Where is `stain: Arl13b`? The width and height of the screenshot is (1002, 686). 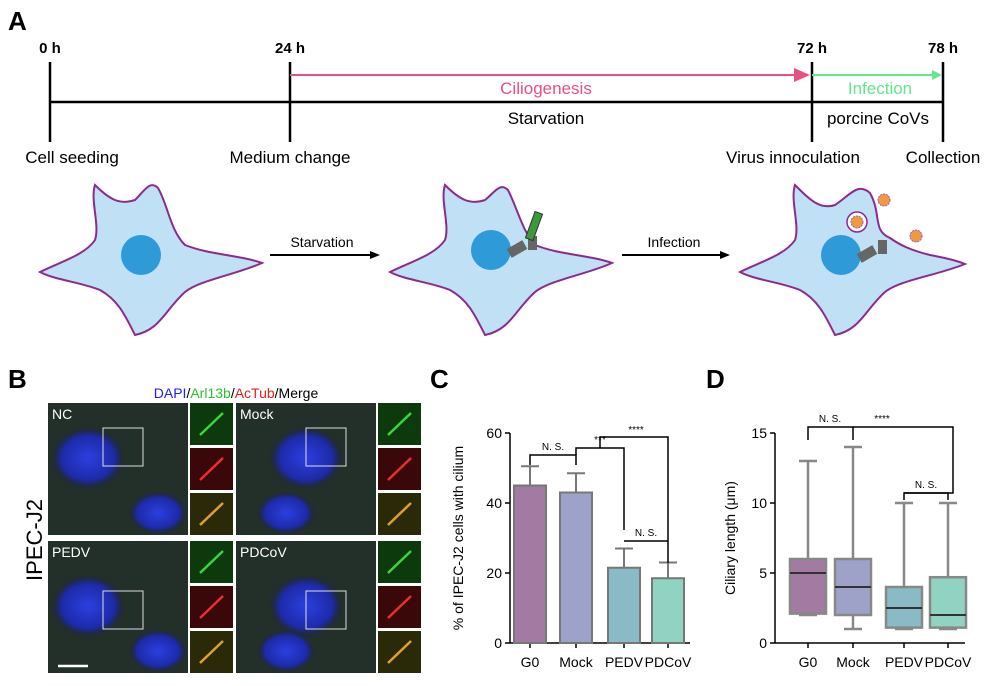 stain: Arl13b is located at coordinates (210, 393).